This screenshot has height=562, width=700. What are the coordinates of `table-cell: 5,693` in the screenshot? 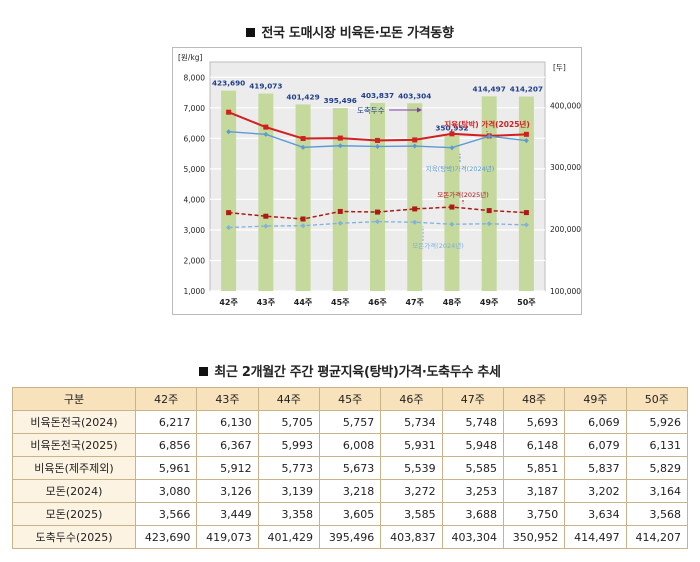 It's located at (534, 422).